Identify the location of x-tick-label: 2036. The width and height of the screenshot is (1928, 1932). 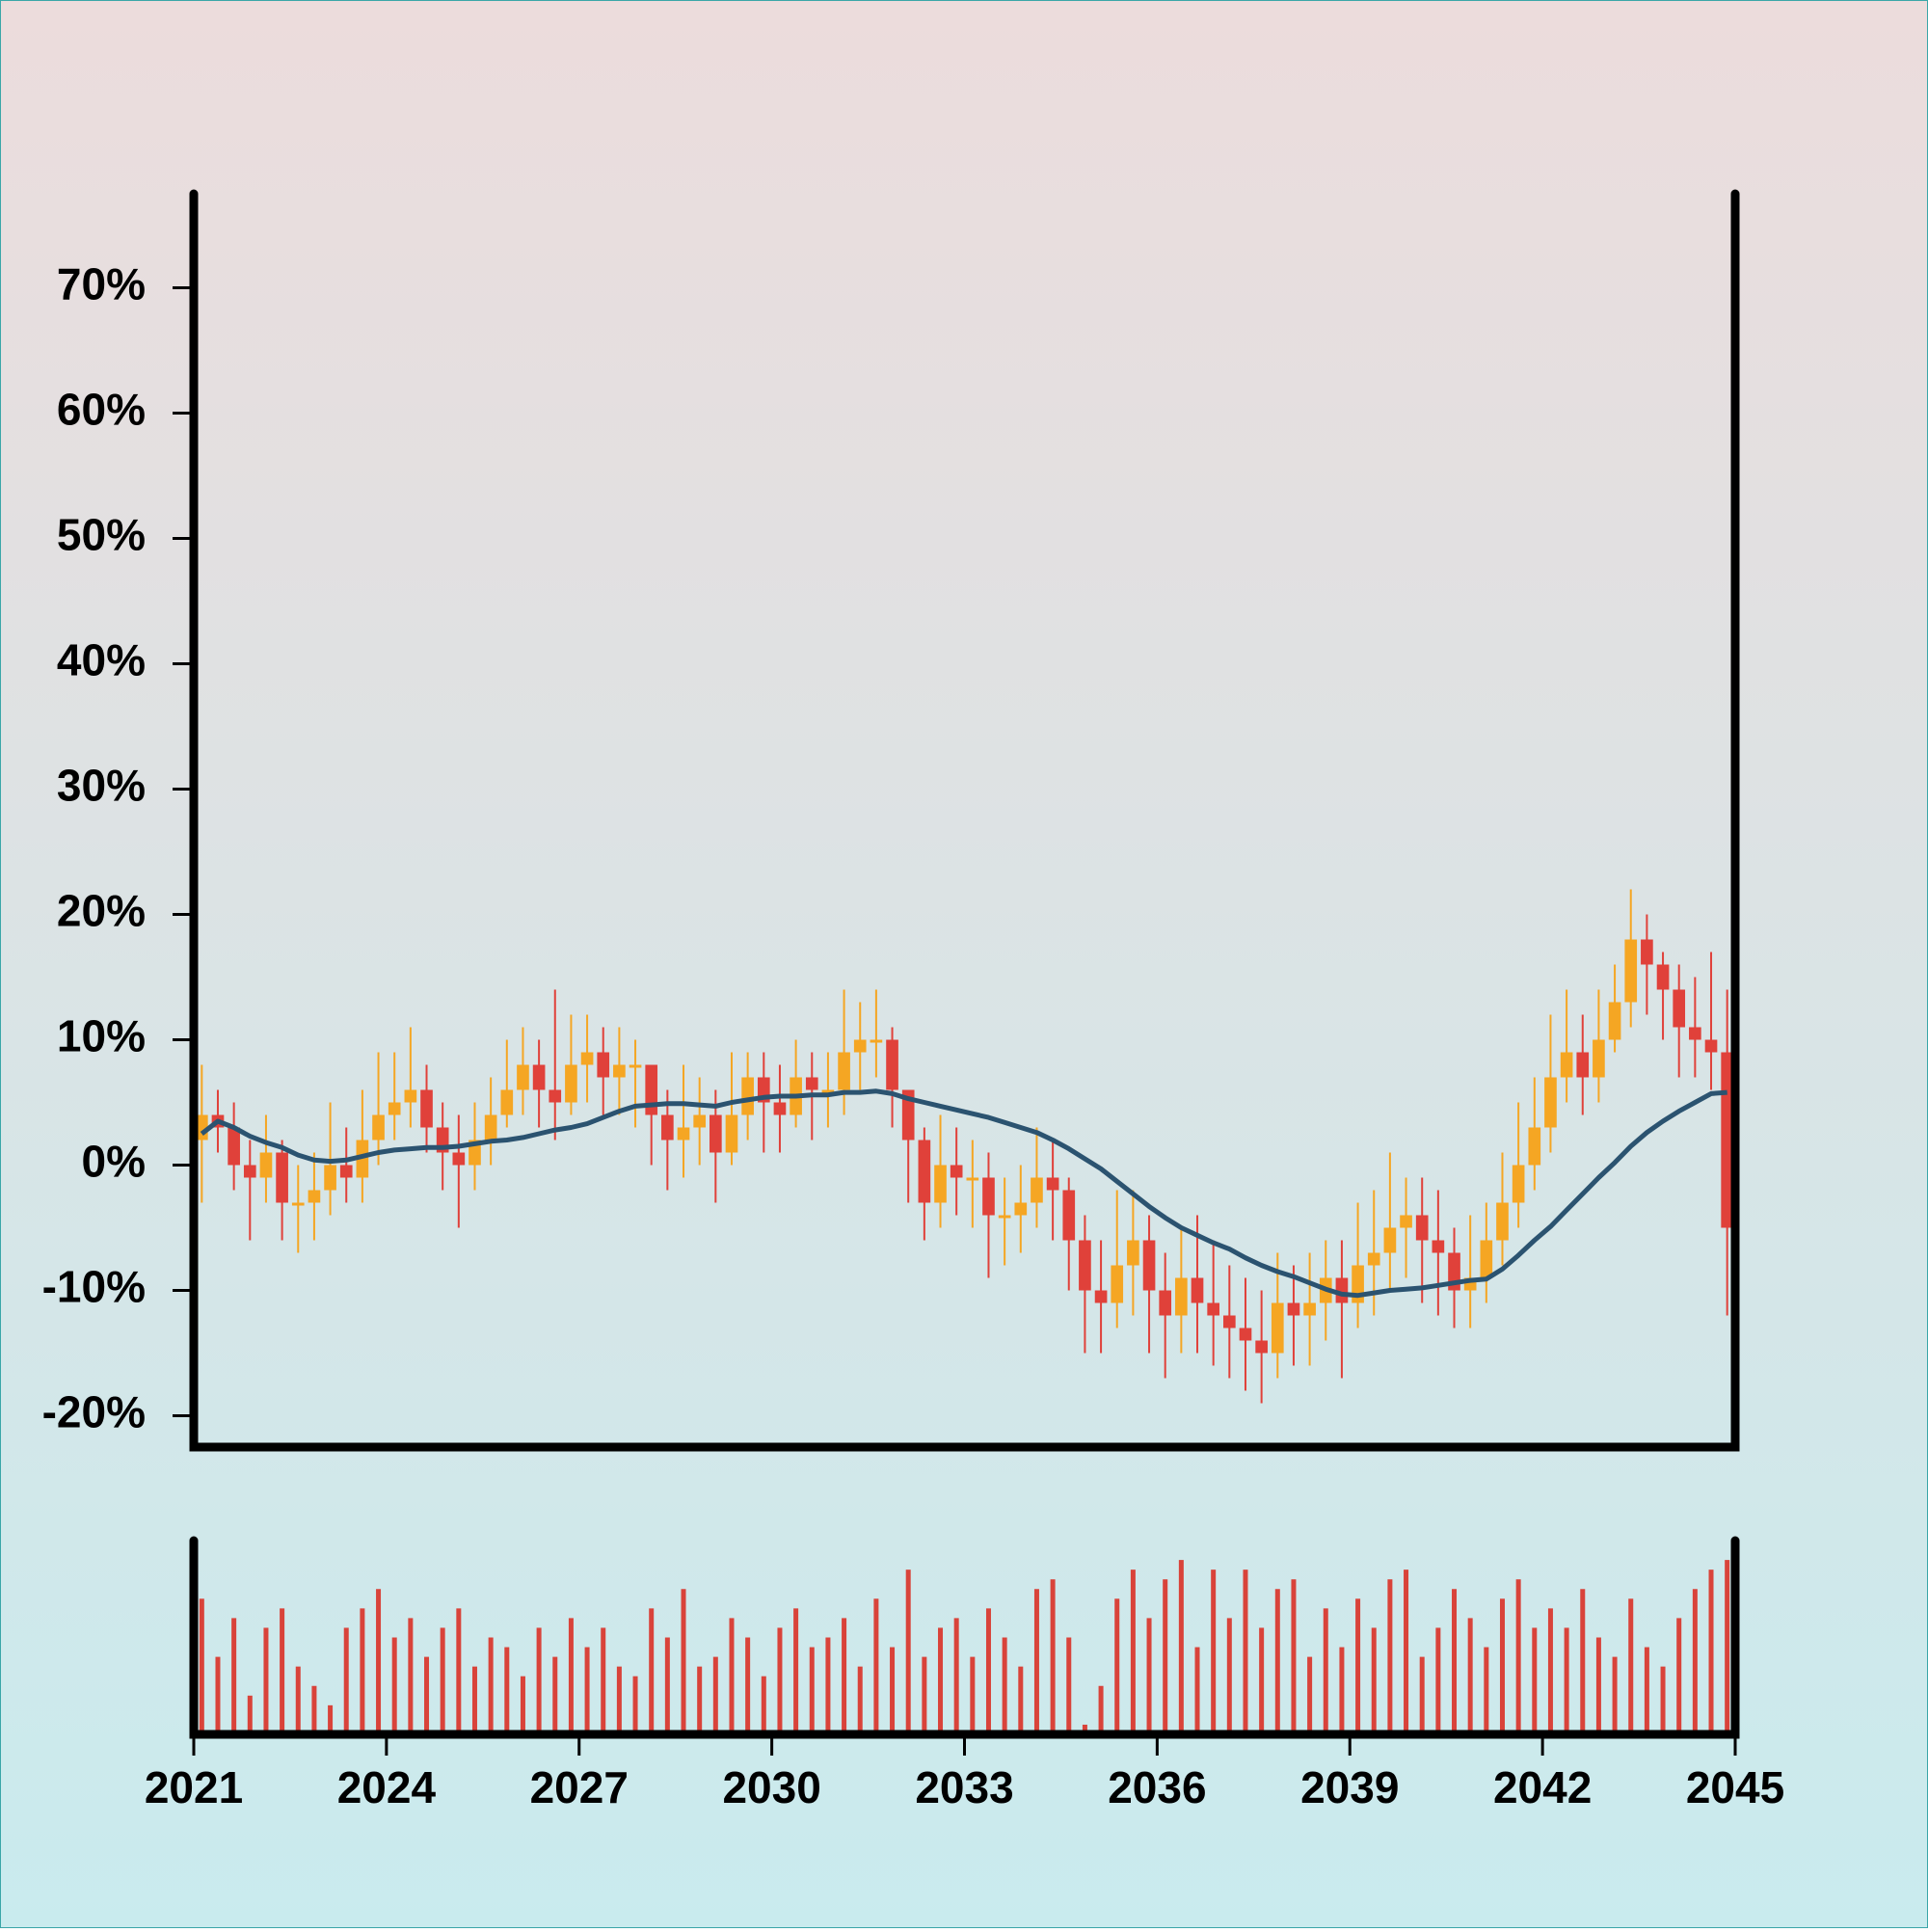
(1157, 1787).